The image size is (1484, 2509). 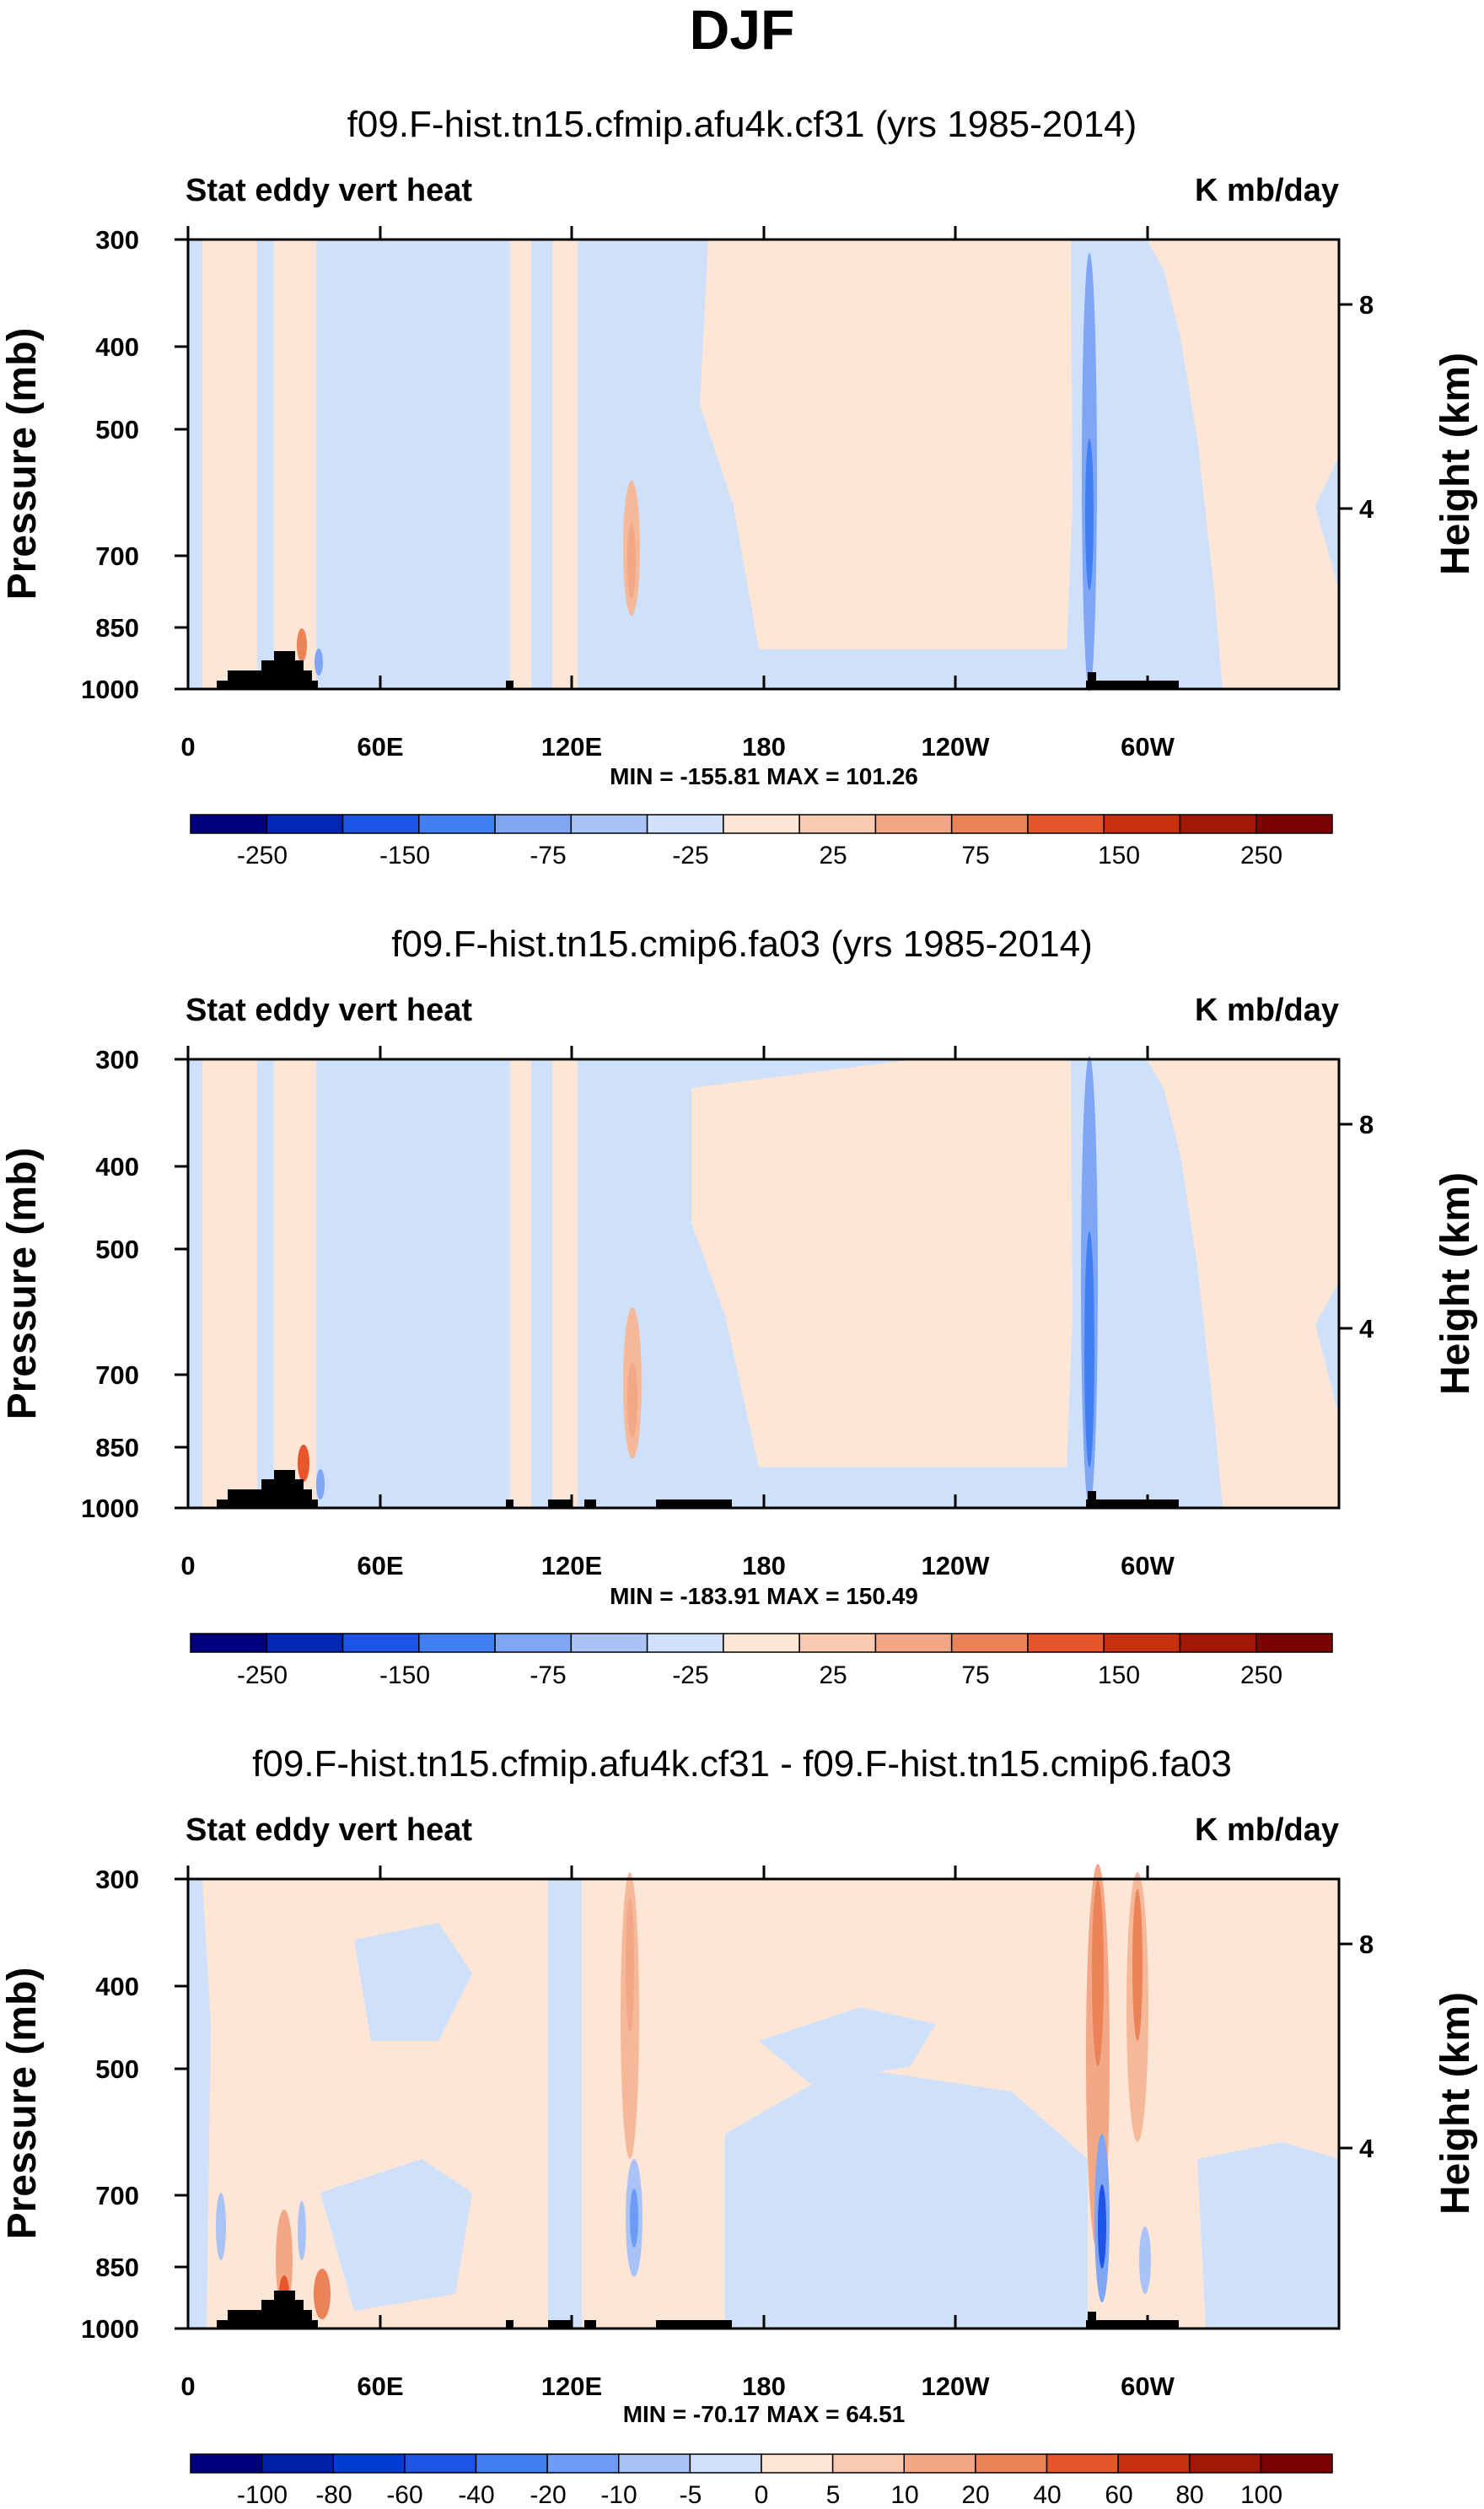 What do you see at coordinates (1455, 1283) in the screenshot?
I see `panel-2-y-right-axis-label: Height (km)` at bounding box center [1455, 1283].